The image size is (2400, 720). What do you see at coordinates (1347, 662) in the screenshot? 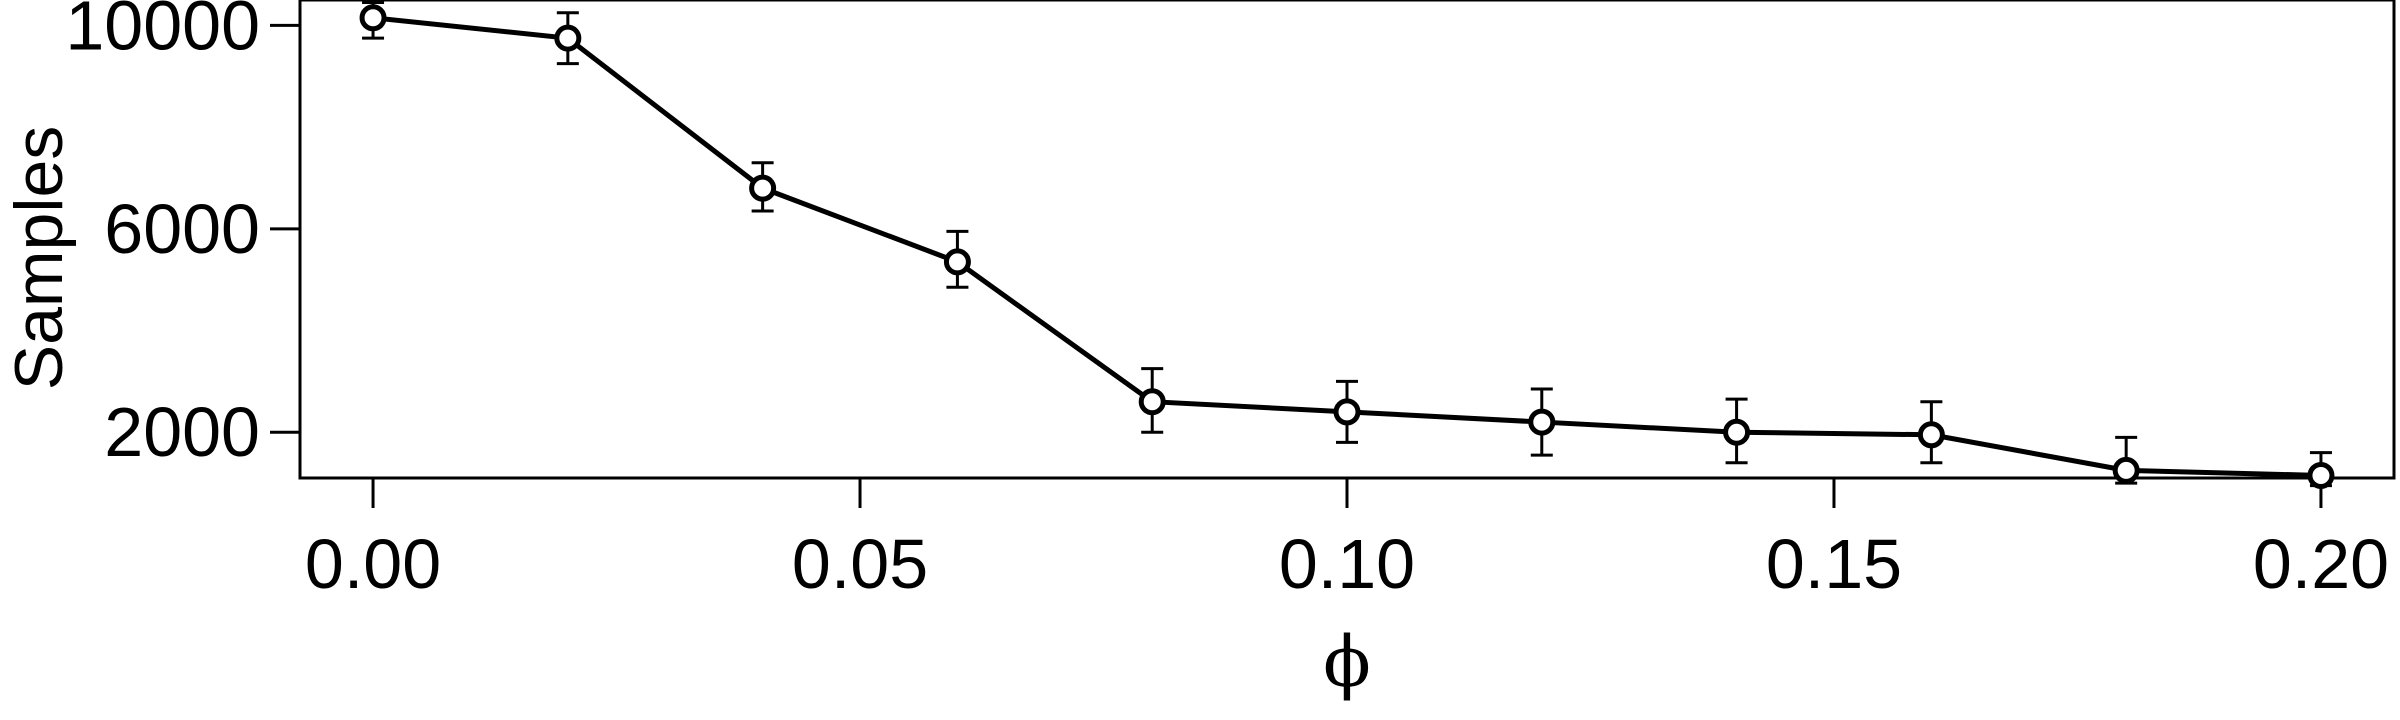
I see `x-axis-label: ϕ` at bounding box center [1347, 662].